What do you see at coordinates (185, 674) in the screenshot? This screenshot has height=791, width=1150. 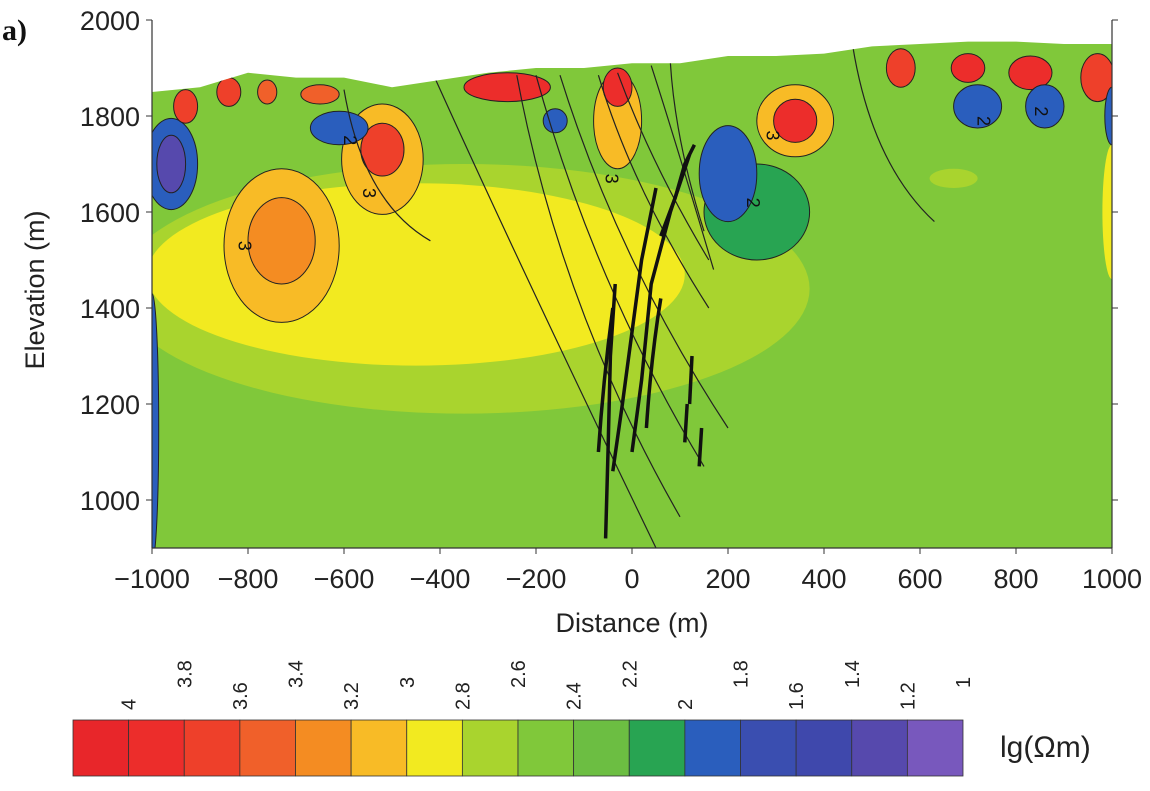 I see `colorbar-label: 3.8` at bounding box center [185, 674].